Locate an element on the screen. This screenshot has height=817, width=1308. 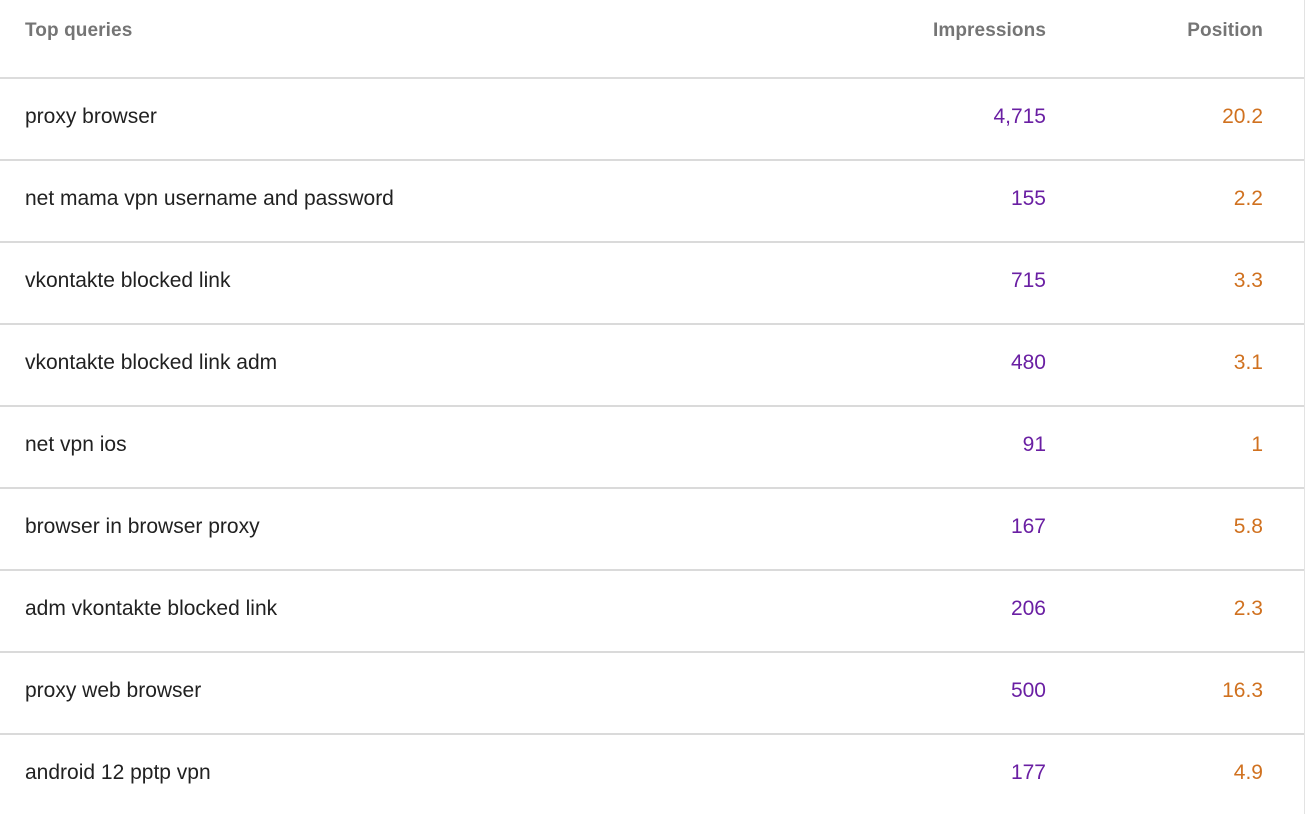
impressions-value: 500 is located at coordinates (1028, 690).